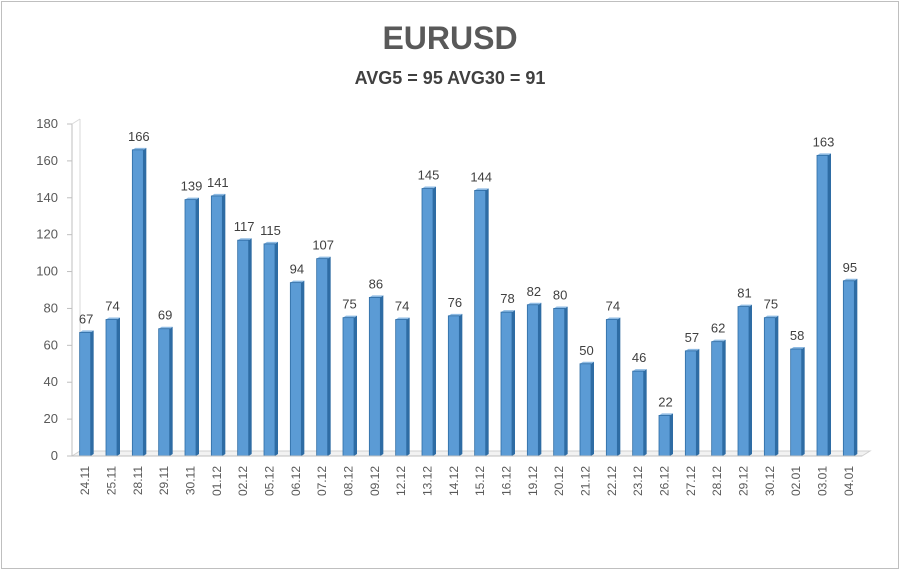 Image resolution: width=900 pixels, height=570 pixels. What do you see at coordinates (744, 293) in the screenshot?
I see `data-label: 81` at bounding box center [744, 293].